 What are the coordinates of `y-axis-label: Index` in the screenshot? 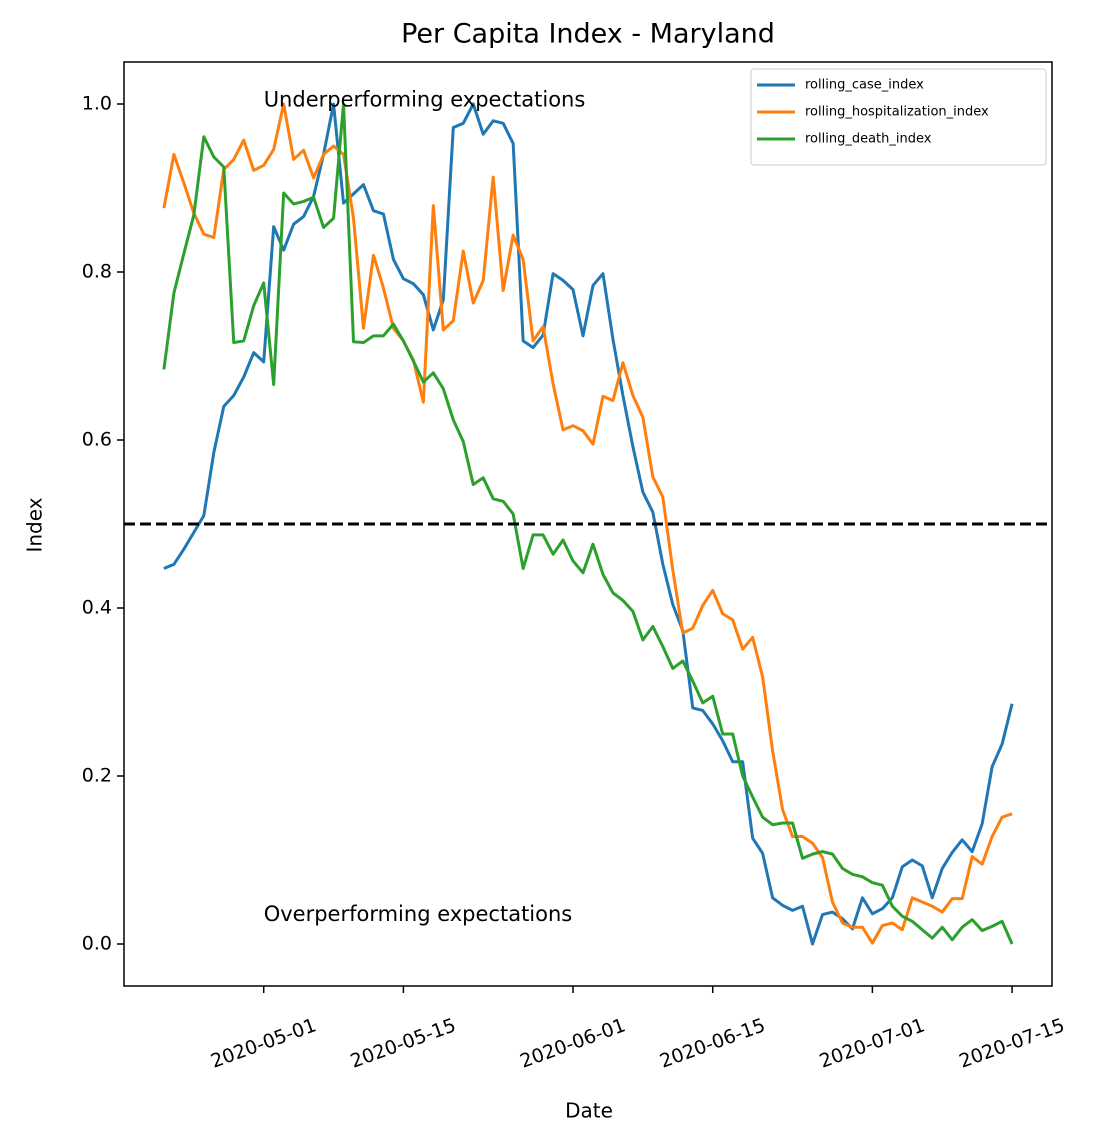 It's located at (35, 524).